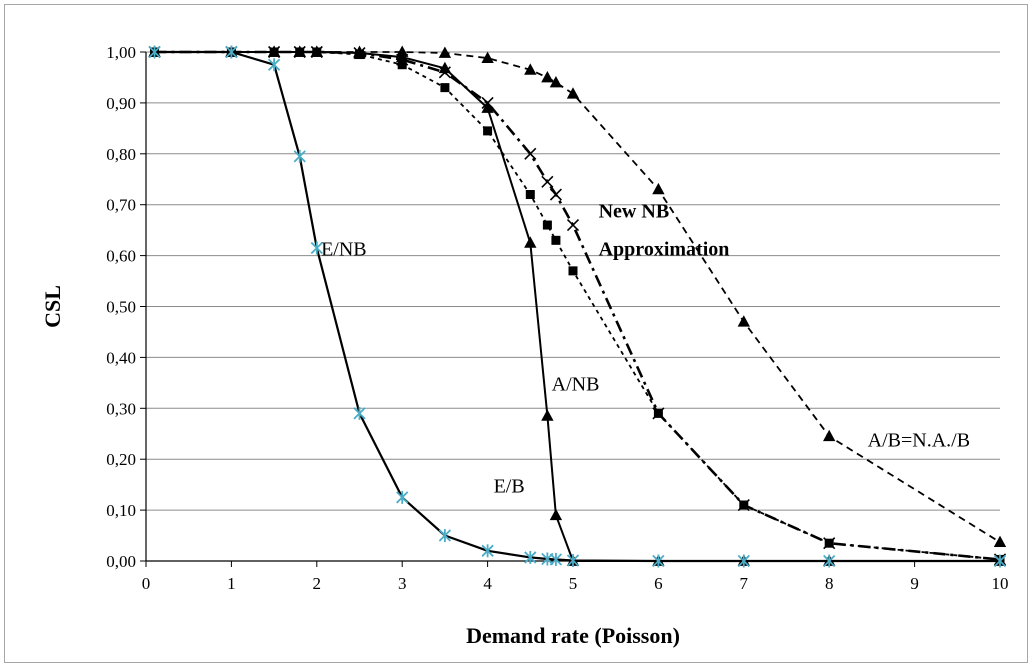 The width and height of the screenshot is (1034, 669). I want to click on x-tick-label: 2, so click(317, 583).